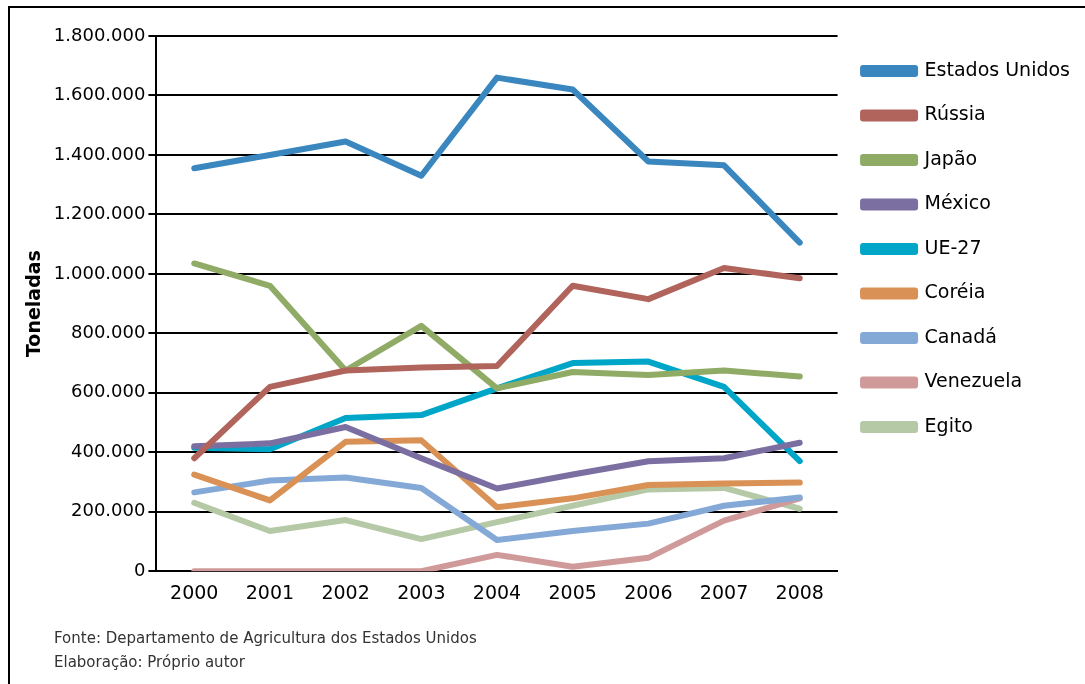 This screenshot has width=1085, height=684. What do you see at coordinates (99, 94) in the screenshot?
I see `y-tick-label: 1.600.000` at bounding box center [99, 94].